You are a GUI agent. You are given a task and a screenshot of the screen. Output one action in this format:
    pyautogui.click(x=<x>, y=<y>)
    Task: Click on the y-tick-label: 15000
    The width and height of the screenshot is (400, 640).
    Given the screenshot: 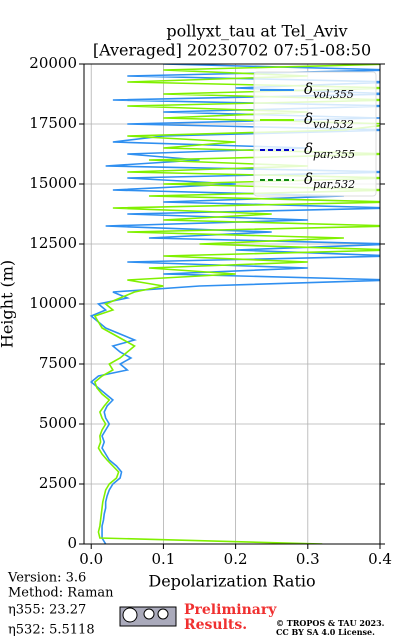 What is the action you would take?
    pyautogui.click(x=53, y=183)
    